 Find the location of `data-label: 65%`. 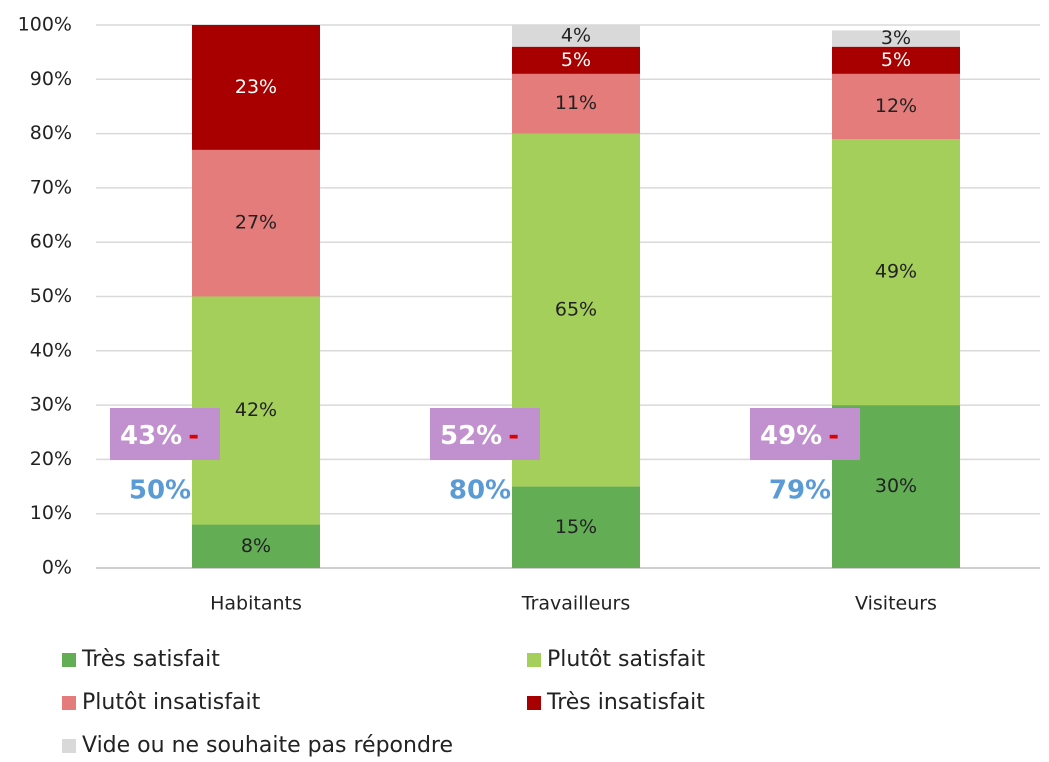

data-label: 65% is located at coordinates (576, 310).